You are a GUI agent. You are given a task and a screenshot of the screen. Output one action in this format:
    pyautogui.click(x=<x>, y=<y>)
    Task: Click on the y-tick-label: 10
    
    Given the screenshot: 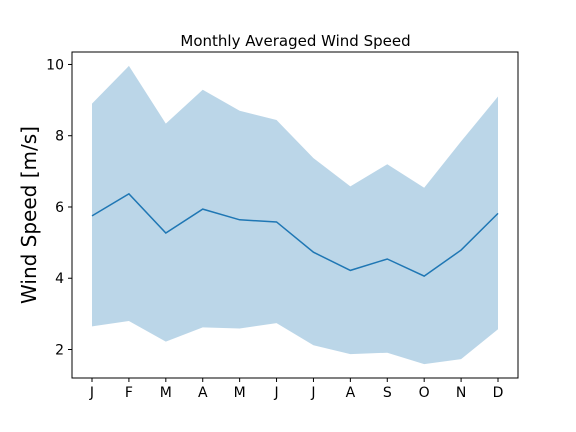 What is the action you would take?
    pyautogui.click(x=55, y=65)
    